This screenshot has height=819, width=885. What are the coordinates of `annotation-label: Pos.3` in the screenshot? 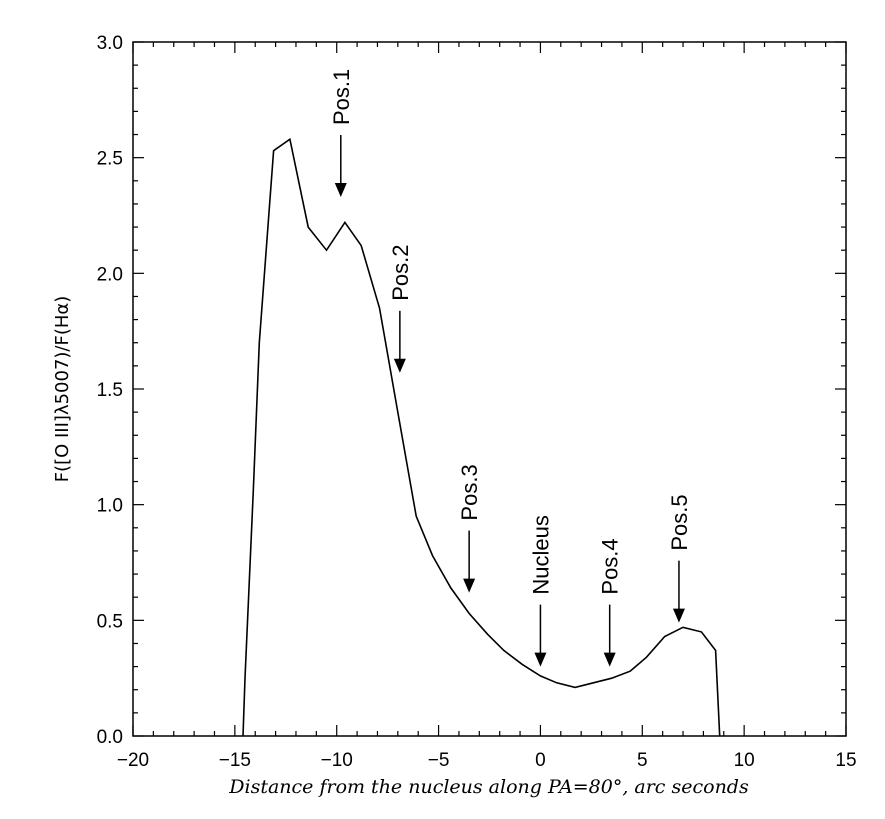 It's located at (469, 492).